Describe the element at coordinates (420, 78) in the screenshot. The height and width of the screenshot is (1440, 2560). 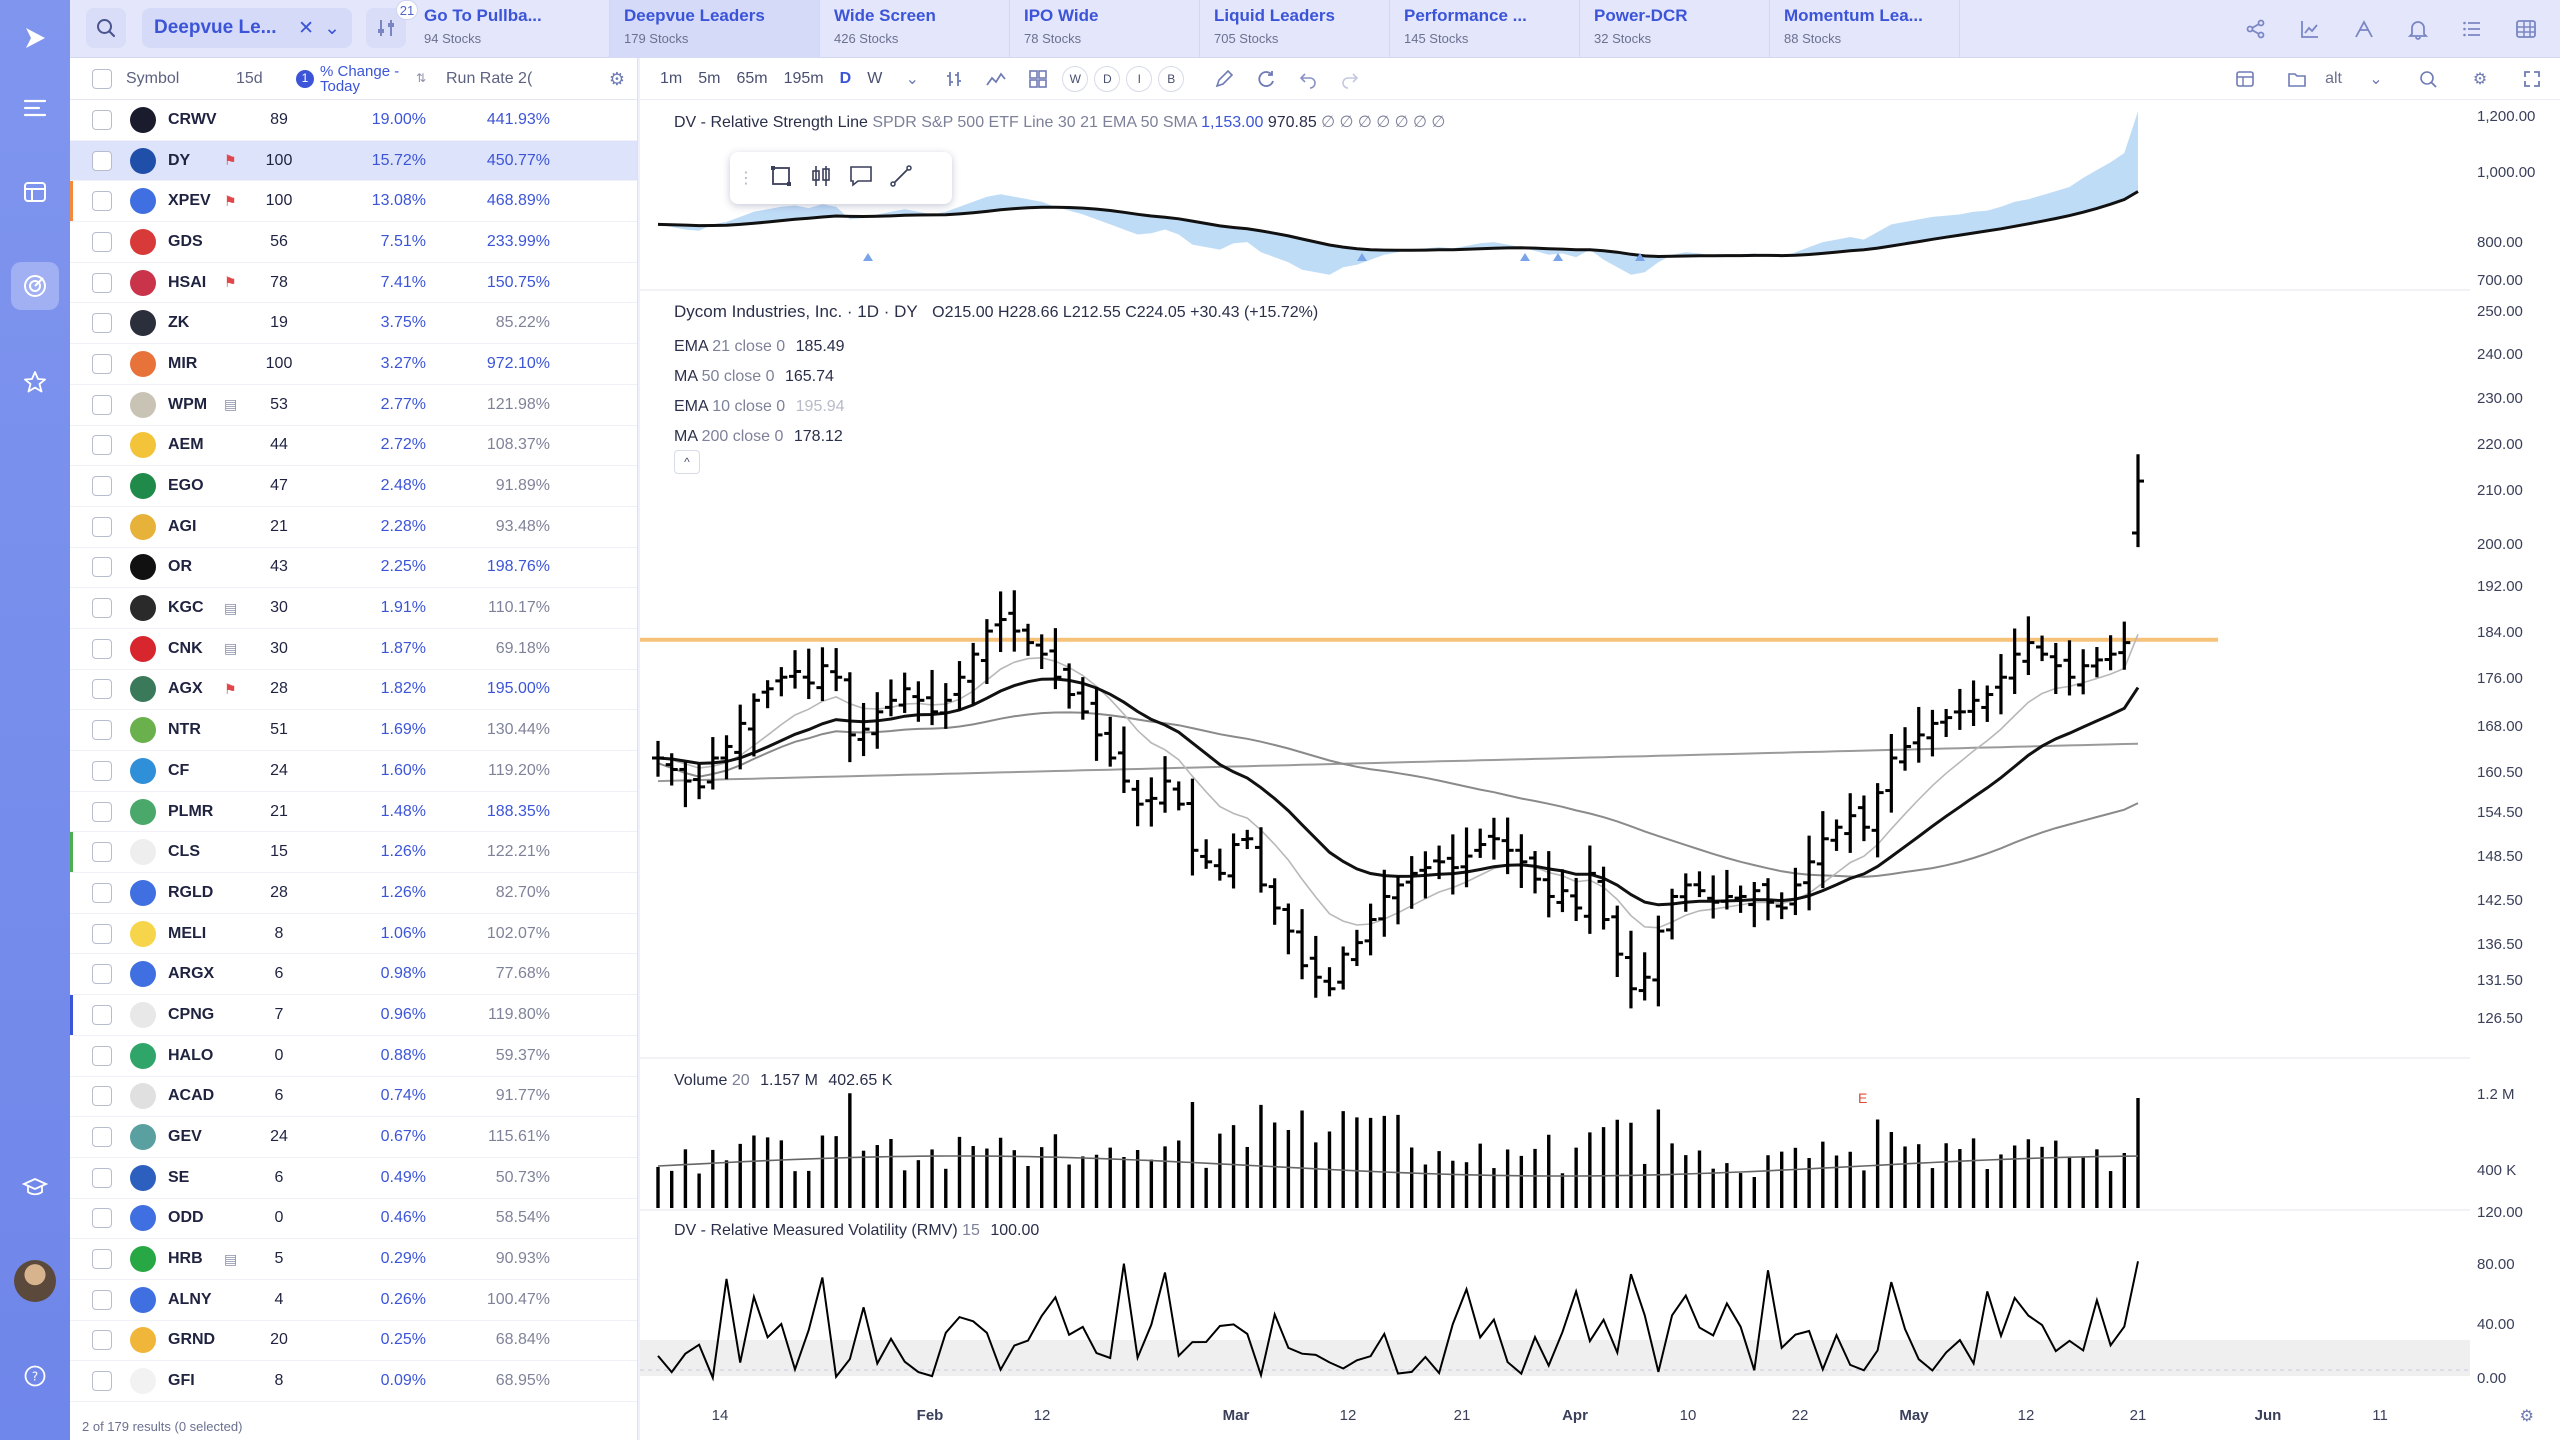
I see `sort-icon: ⇅` at that location.